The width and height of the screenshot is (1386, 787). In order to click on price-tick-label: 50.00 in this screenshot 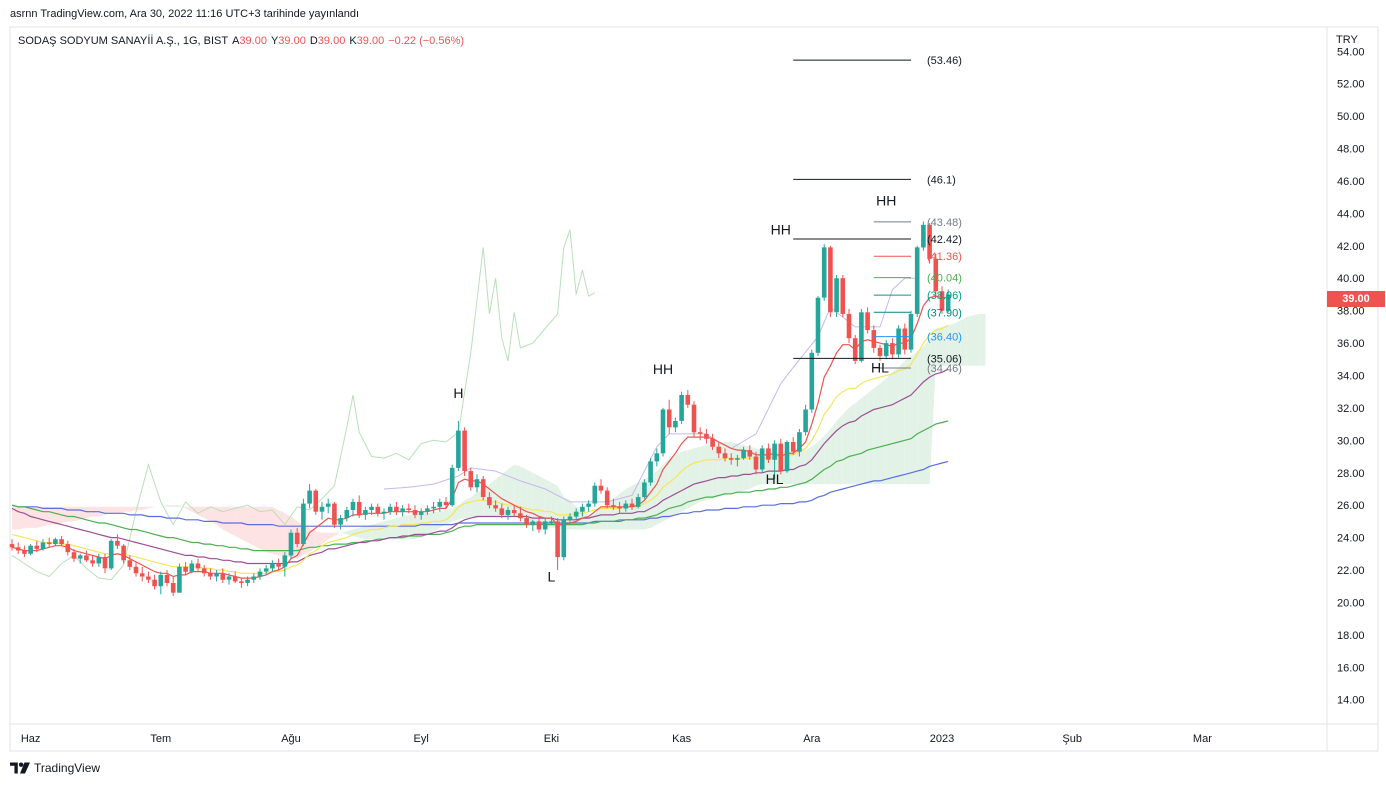, I will do `click(1351, 117)`.